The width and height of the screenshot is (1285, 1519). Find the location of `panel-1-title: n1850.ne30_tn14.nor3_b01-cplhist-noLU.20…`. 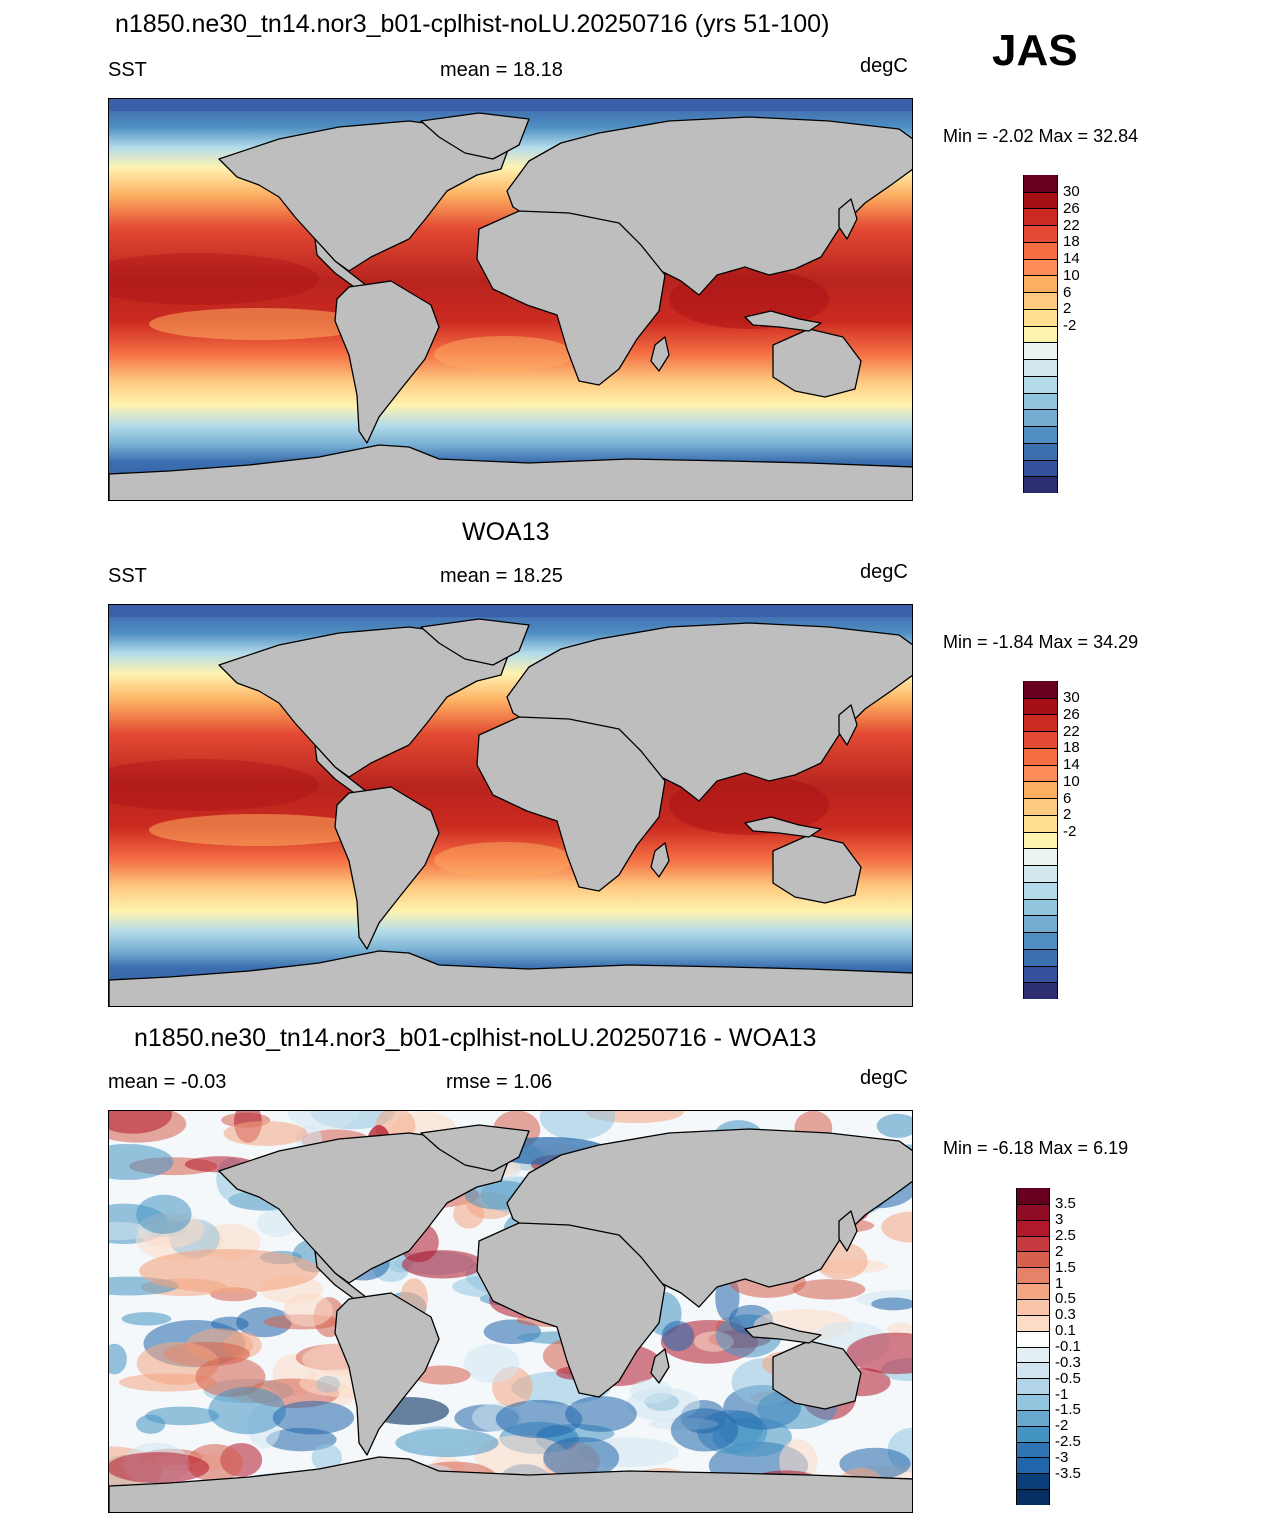

panel-1-title: n1850.ne30_tn14.nor3_b01-cplhist-noLU.20… is located at coordinates (472, 24).